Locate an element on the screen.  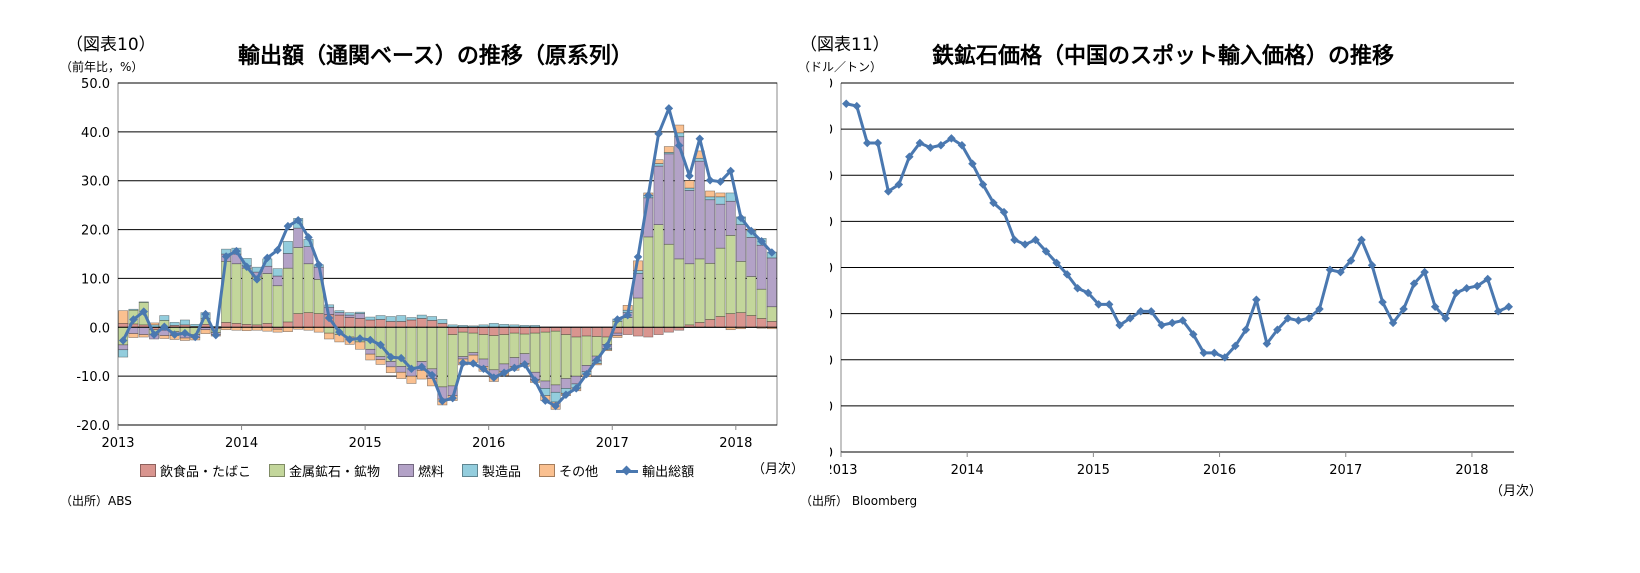
y-tick-label: 50.0 is located at coordinates (95, 84).